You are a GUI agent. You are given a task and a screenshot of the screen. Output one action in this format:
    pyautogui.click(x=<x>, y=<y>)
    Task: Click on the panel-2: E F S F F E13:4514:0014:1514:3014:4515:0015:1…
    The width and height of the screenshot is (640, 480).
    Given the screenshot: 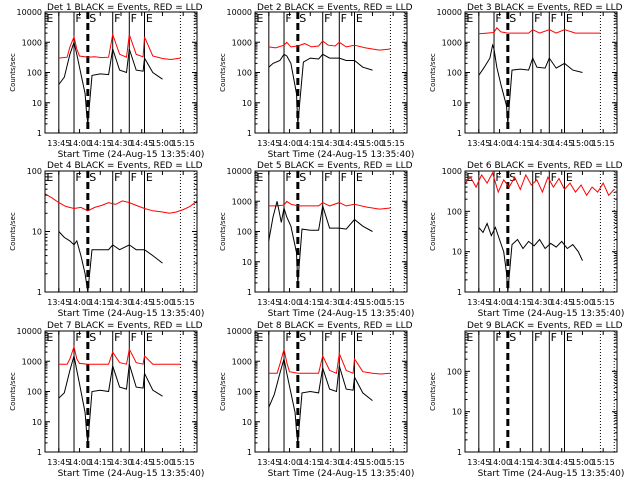 What is the action you would take?
    pyautogui.click(x=316, y=81)
    